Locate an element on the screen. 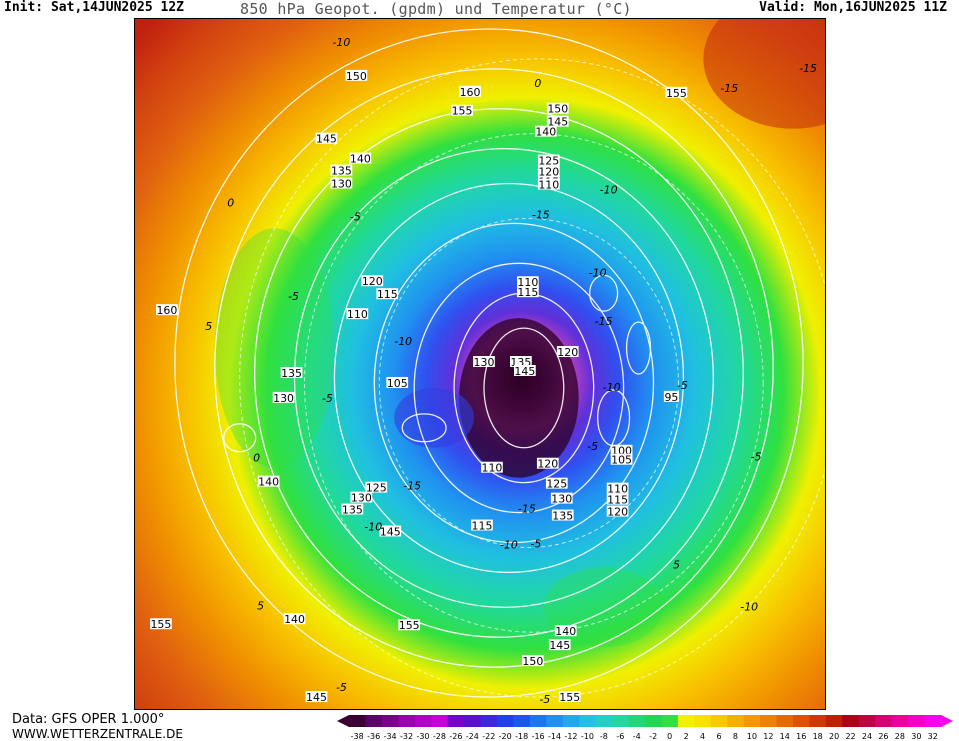 This screenshot has width=959, height=741. valid-time-label: Valid: Mon,16JUN2025 11Z is located at coordinates (853, 7).